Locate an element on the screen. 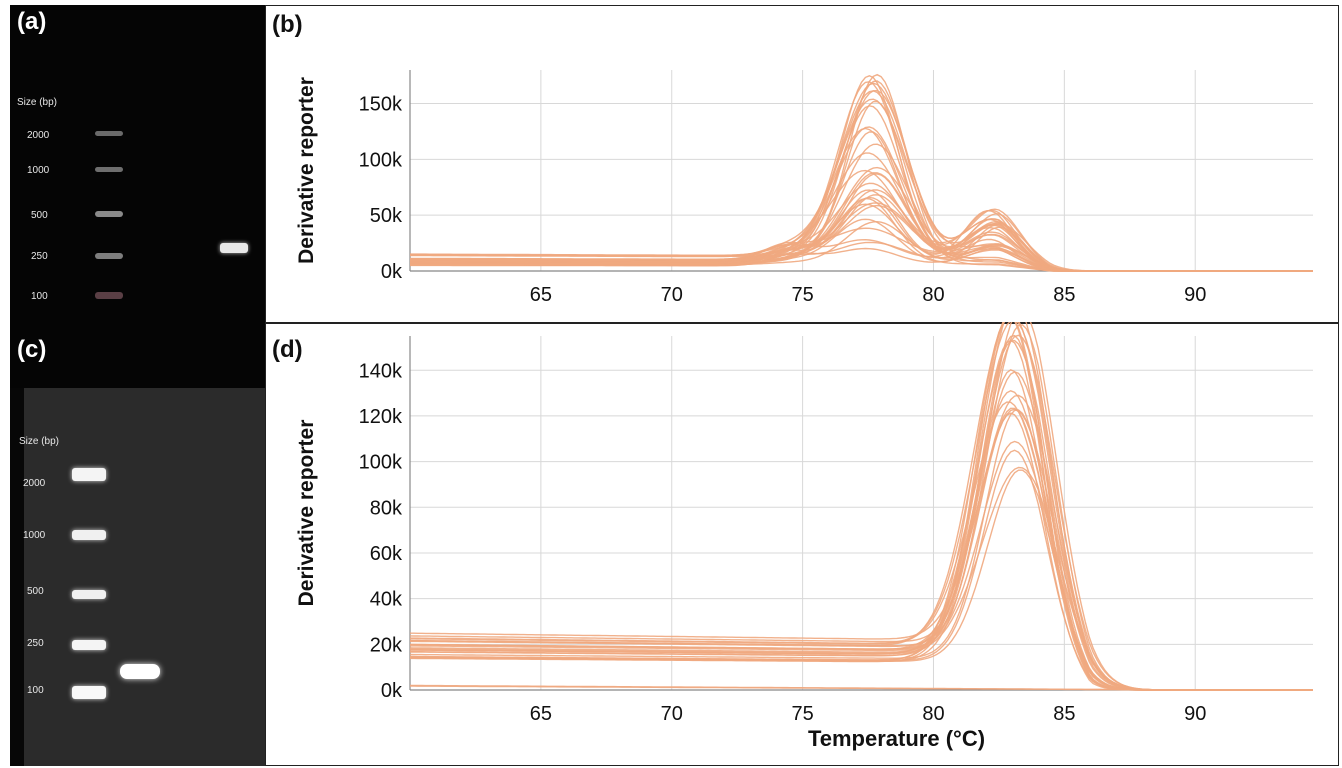 The height and width of the screenshot is (768, 1342). gel-image-c: Size (bp) 2000 1000 500 250 100 is located at coordinates (137, 577).